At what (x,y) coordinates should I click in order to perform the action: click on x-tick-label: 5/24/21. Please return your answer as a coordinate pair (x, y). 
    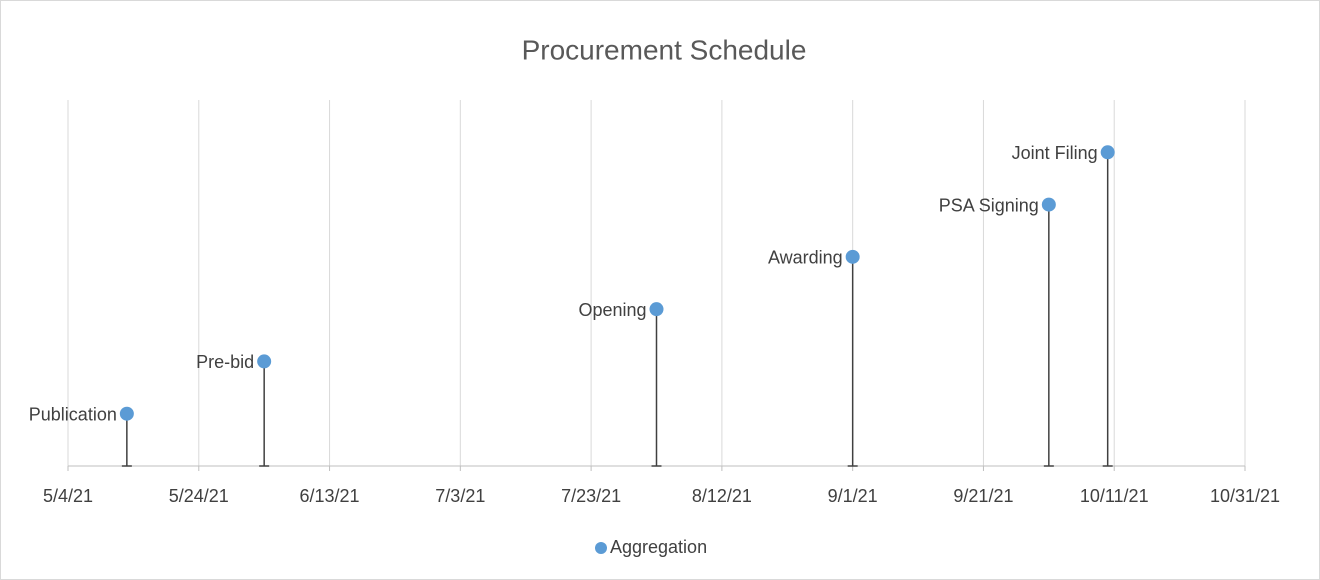
    Looking at the image, I should click on (199, 496).